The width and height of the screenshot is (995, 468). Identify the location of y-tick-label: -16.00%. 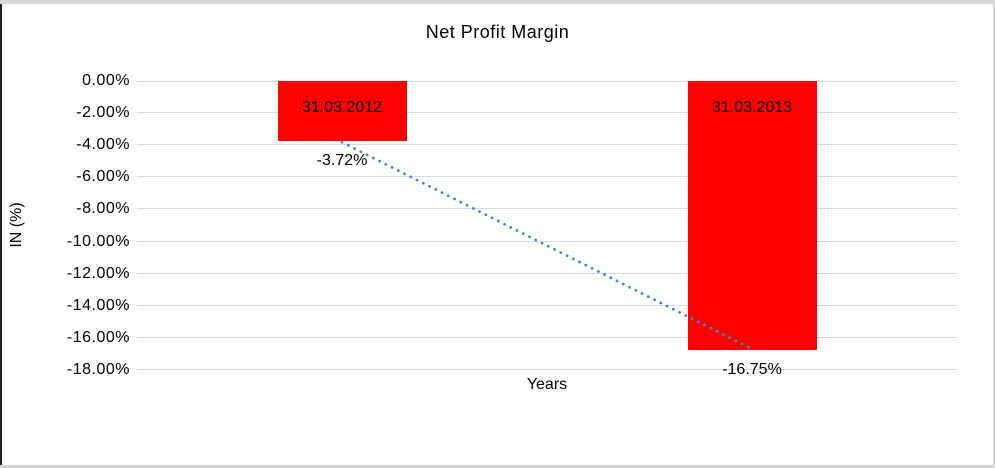
(98, 337).